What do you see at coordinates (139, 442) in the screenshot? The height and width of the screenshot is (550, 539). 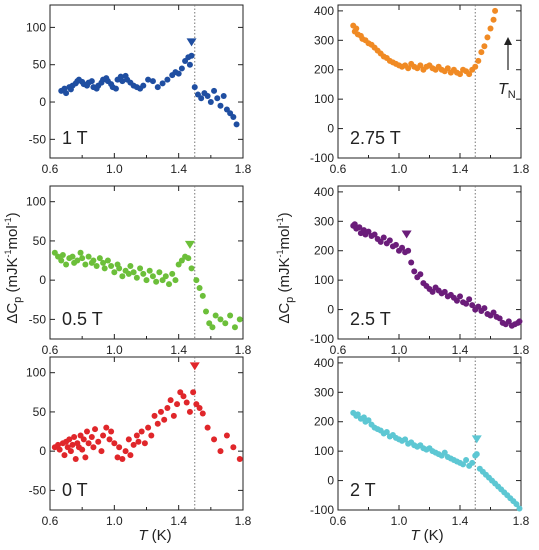 I see `panel-left-bottom: -50 0 50 100 0.6 1.0 1.4 1.8 0 T` at bounding box center [139, 442].